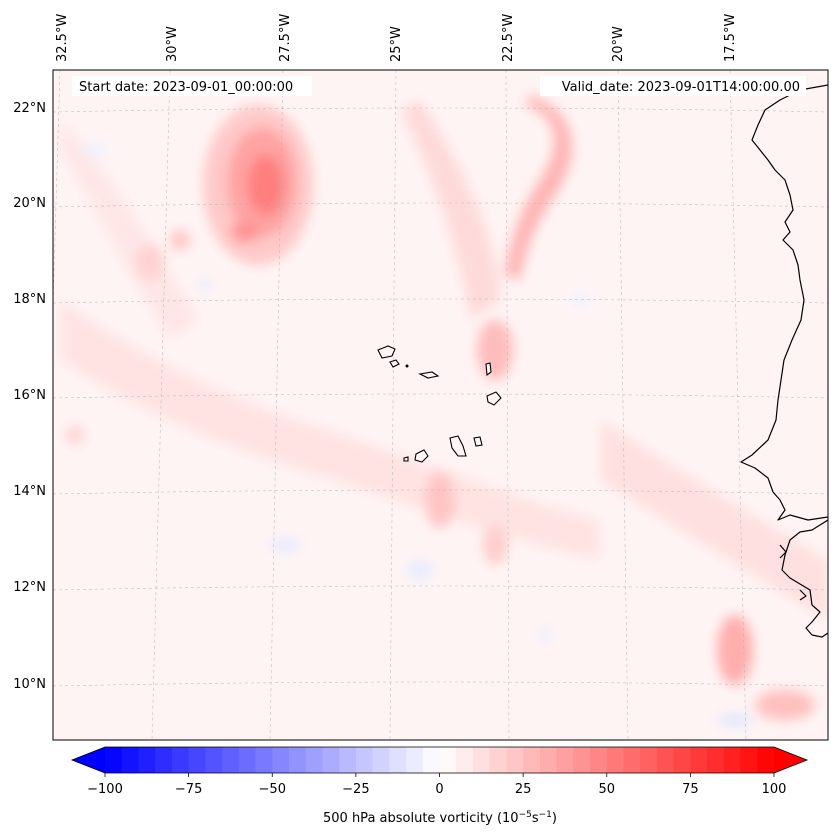 The height and width of the screenshot is (839, 837). What do you see at coordinates (285, 38) in the screenshot?
I see `lon-label: 27.5°W` at bounding box center [285, 38].